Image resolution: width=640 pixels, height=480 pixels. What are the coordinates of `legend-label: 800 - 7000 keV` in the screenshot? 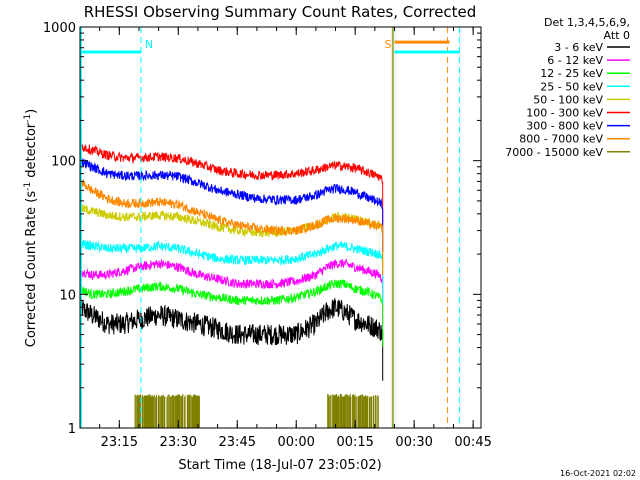 It's located at (561, 139).